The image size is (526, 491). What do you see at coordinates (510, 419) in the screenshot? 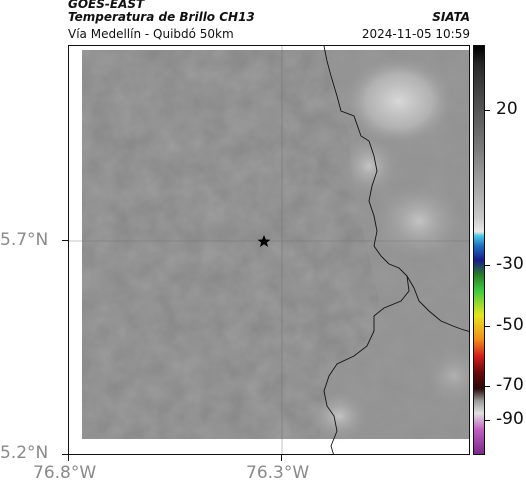
I see `colorbar-label: -90` at bounding box center [510, 419].